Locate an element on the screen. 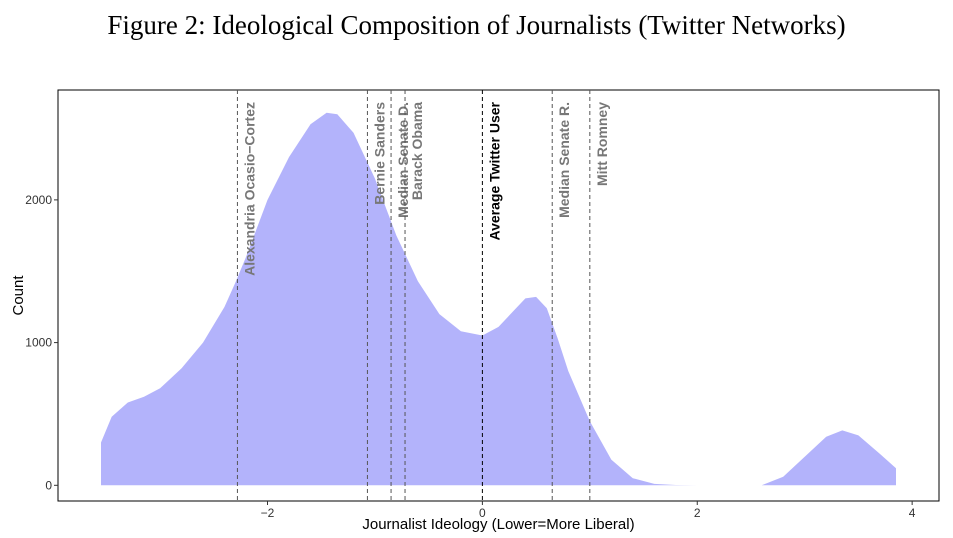 This screenshot has height=538, width=953. x-axis-title: Journalist Ideology (Lower=More Liberal) is located at coordinates (498, 524).